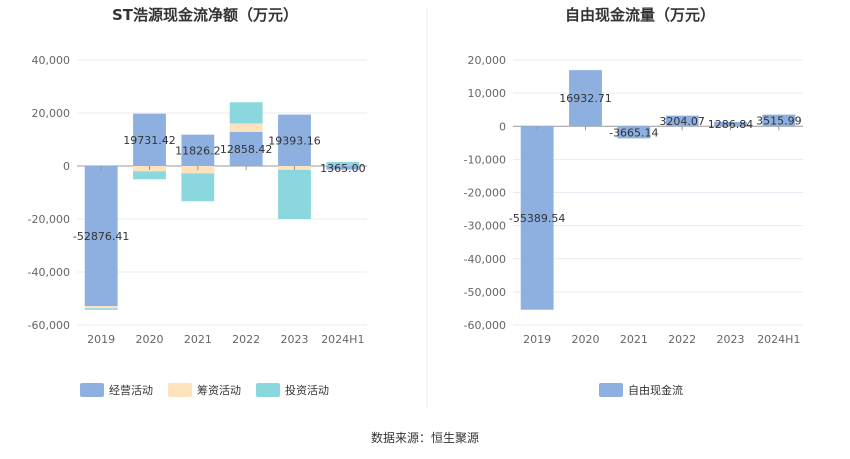 The height and width of the screenshot is (459, 850). What do you see at coordinates (246, 113) in the screenshot?
I see `bar-投资活动-2022` at bounding box center [246, 113].